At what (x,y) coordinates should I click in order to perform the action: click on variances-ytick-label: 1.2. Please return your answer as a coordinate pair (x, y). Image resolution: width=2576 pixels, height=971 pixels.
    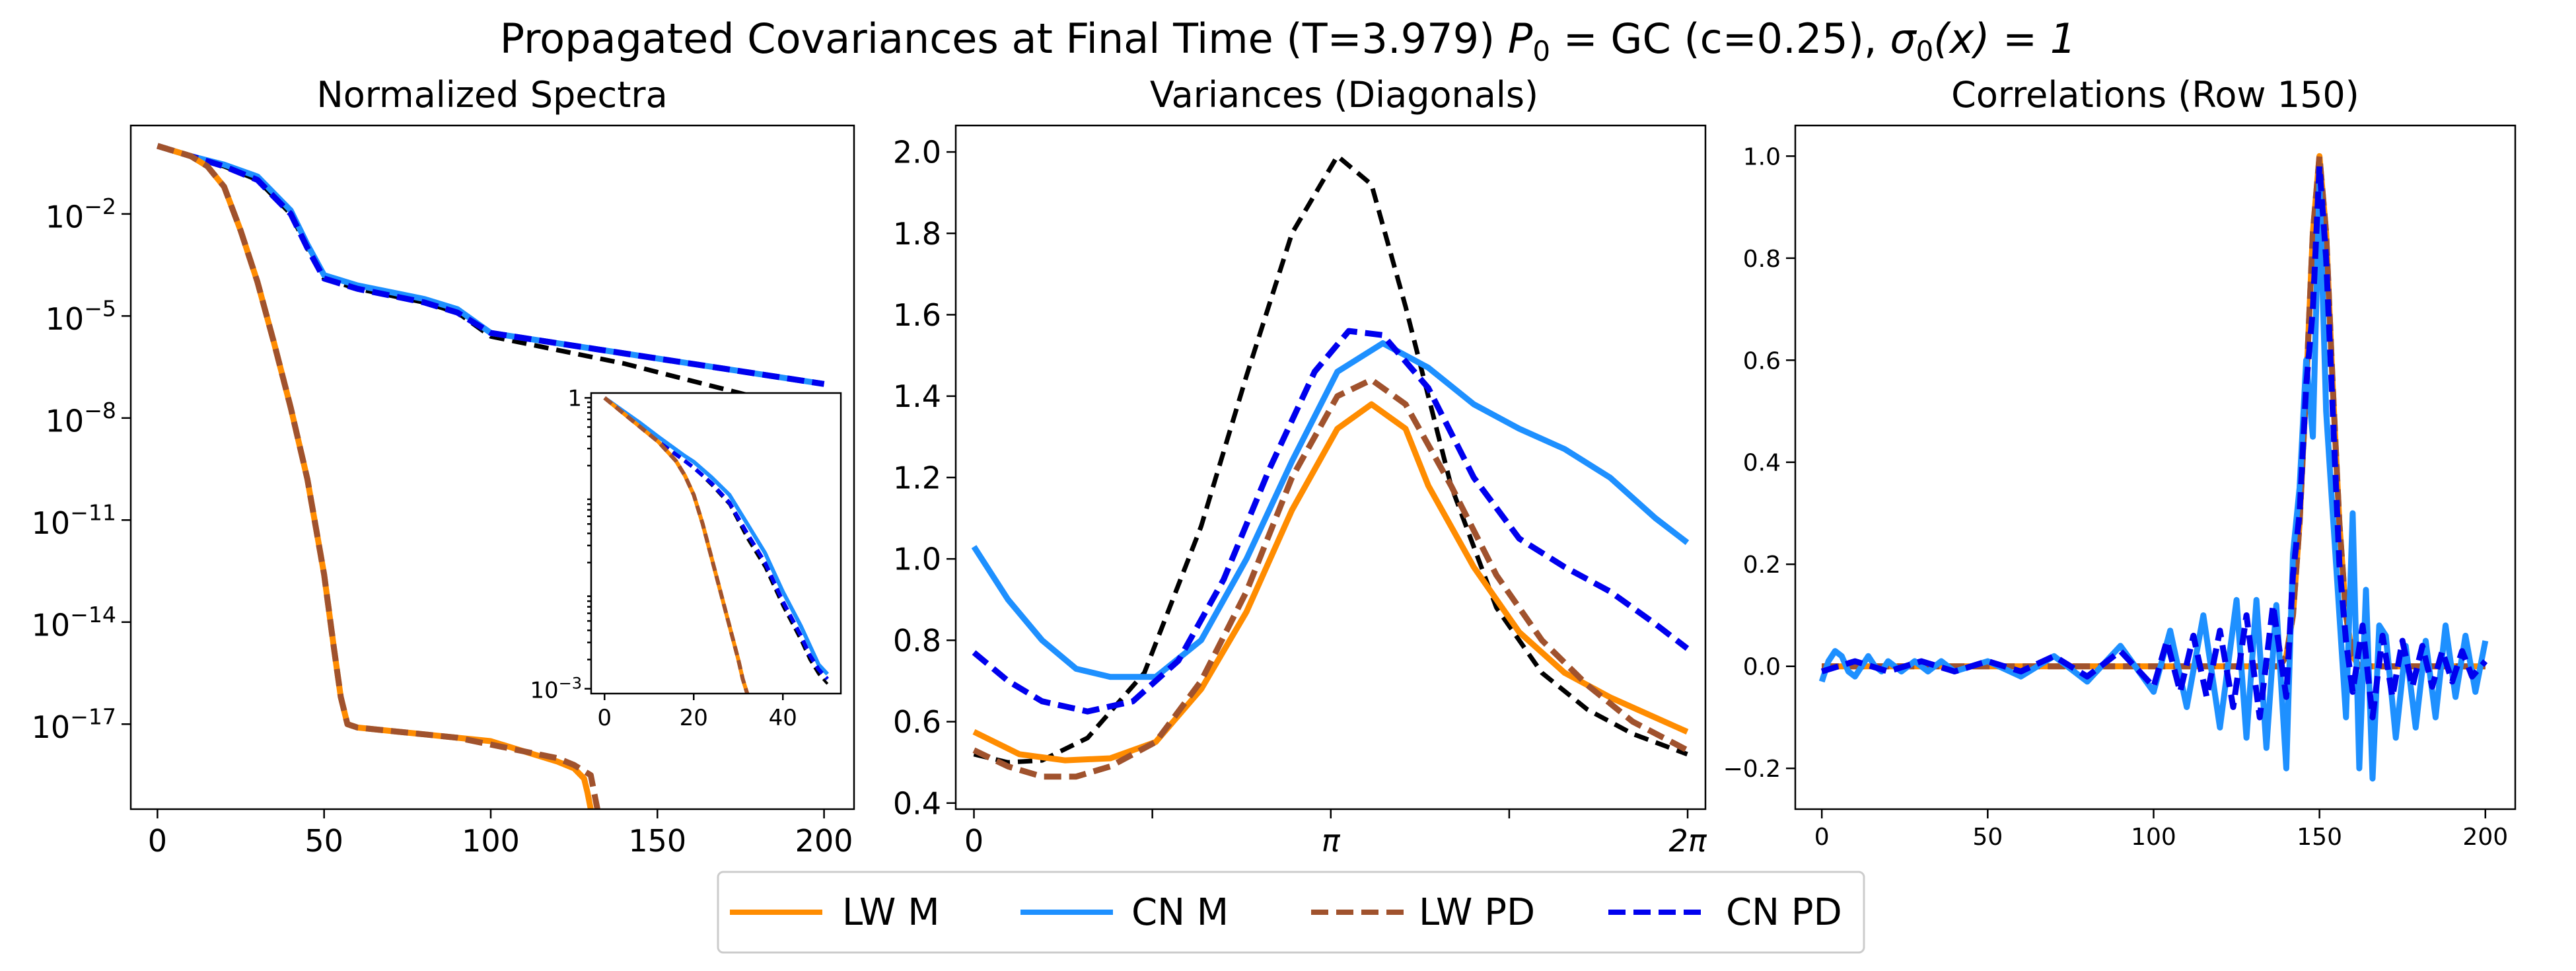
    Looking at the image, I should click on (917, 477).